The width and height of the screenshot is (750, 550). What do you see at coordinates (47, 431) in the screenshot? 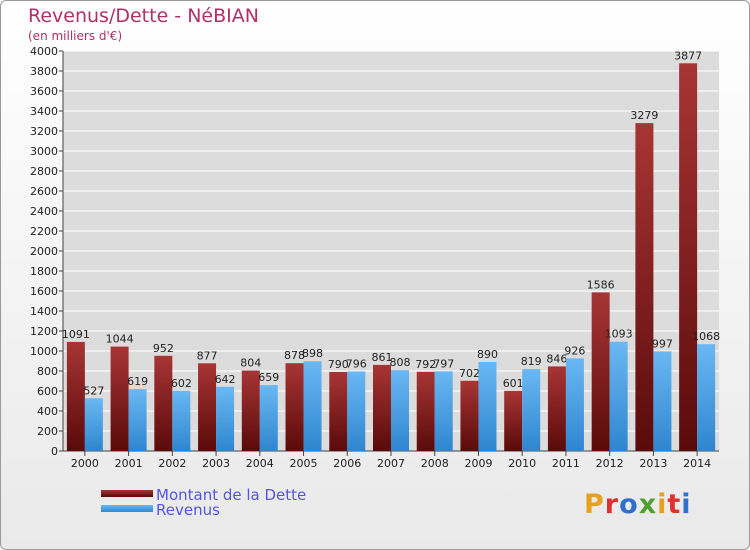
I see `y-tick-label: 200` at bounding box center [47, 431].